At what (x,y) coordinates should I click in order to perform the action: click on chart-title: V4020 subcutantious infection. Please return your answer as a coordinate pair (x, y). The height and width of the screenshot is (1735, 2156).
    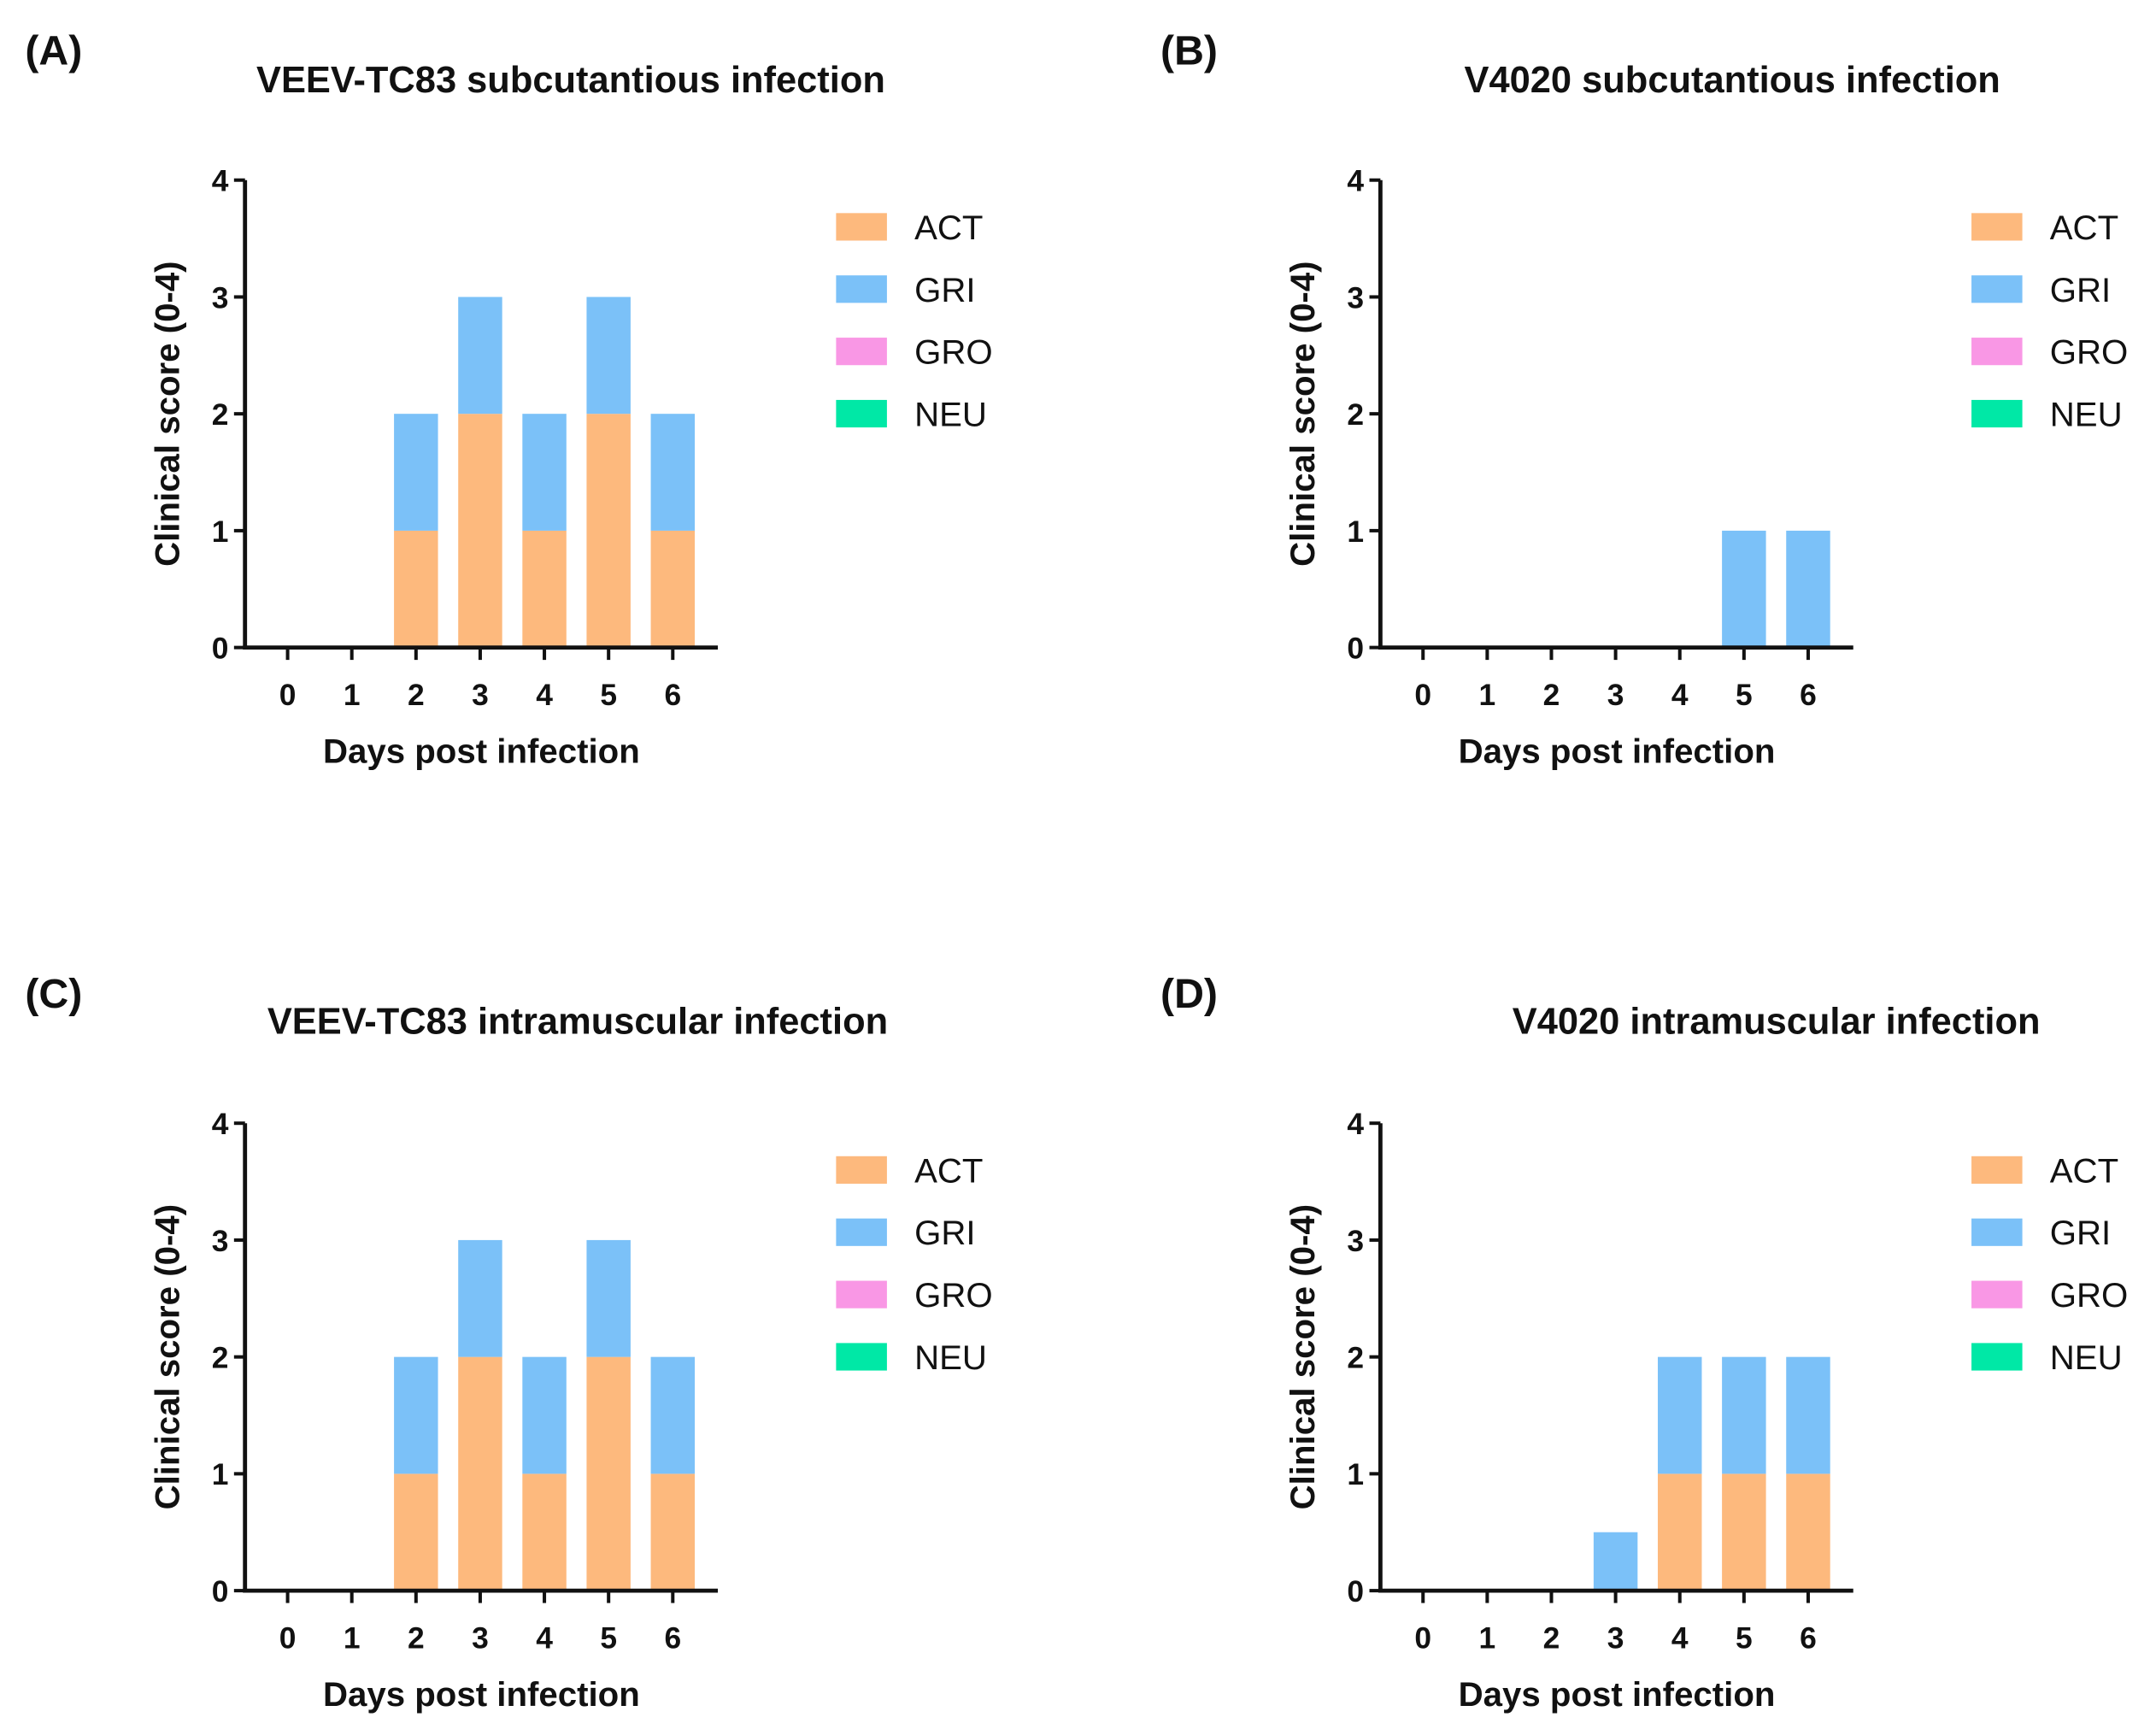
    Looking at the image, I should click on (1732, 81).